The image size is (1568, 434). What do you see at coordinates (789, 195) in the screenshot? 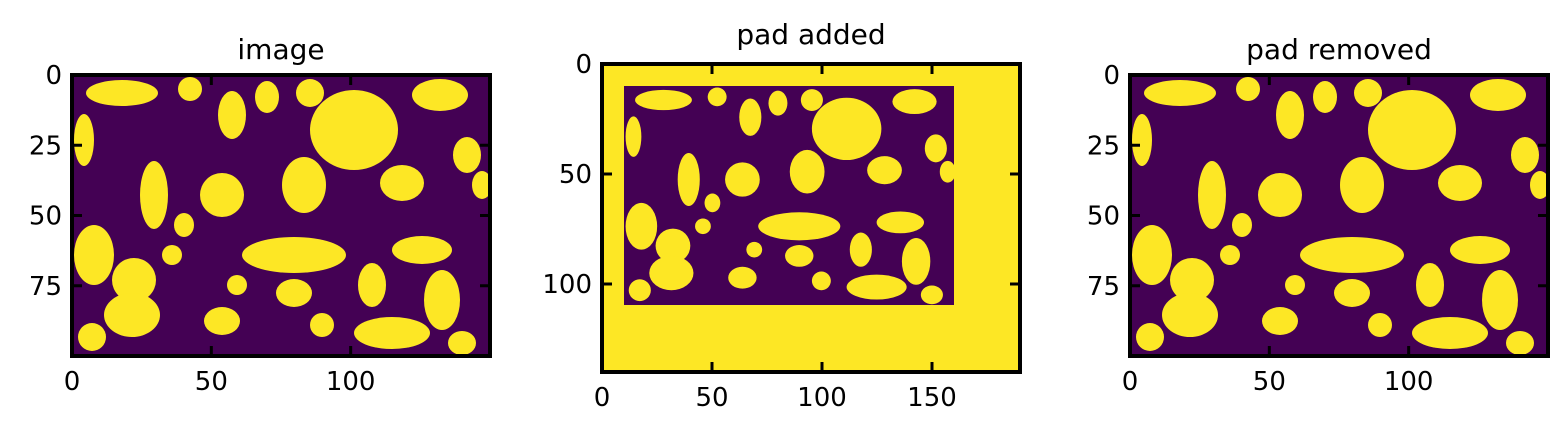
I see `heatmap-pad-added` at bounding box center [789, 195].